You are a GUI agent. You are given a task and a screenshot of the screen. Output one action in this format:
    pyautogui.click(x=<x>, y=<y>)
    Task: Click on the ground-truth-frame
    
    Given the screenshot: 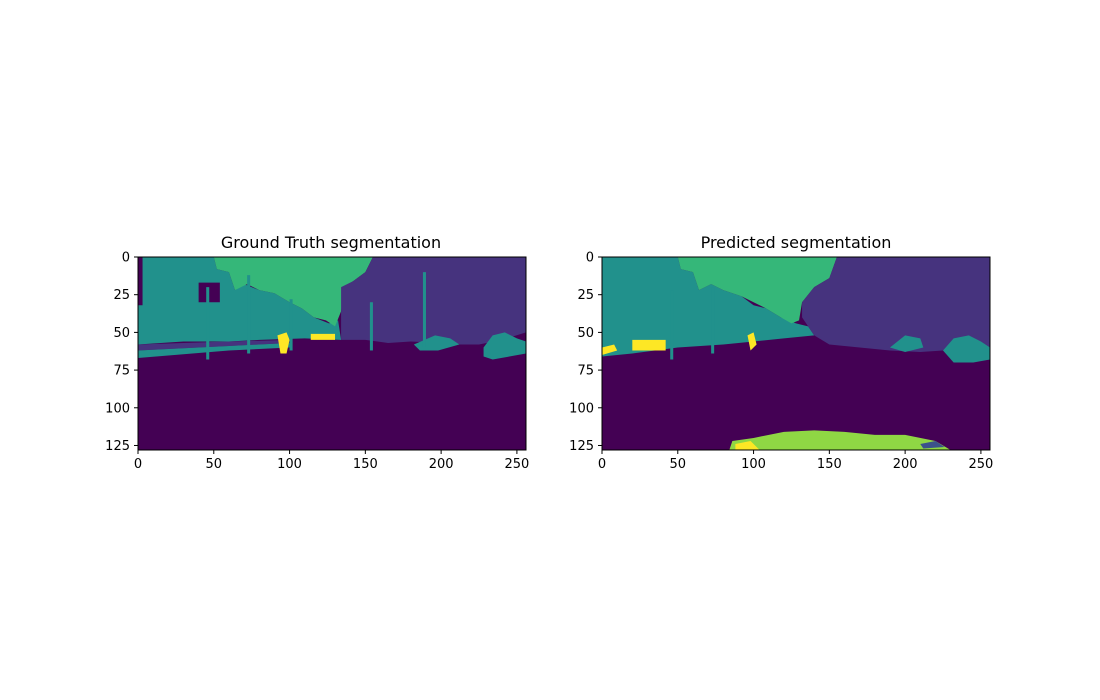 What is the action you would take?
    pyautogui.click(x=332, y=353)
    